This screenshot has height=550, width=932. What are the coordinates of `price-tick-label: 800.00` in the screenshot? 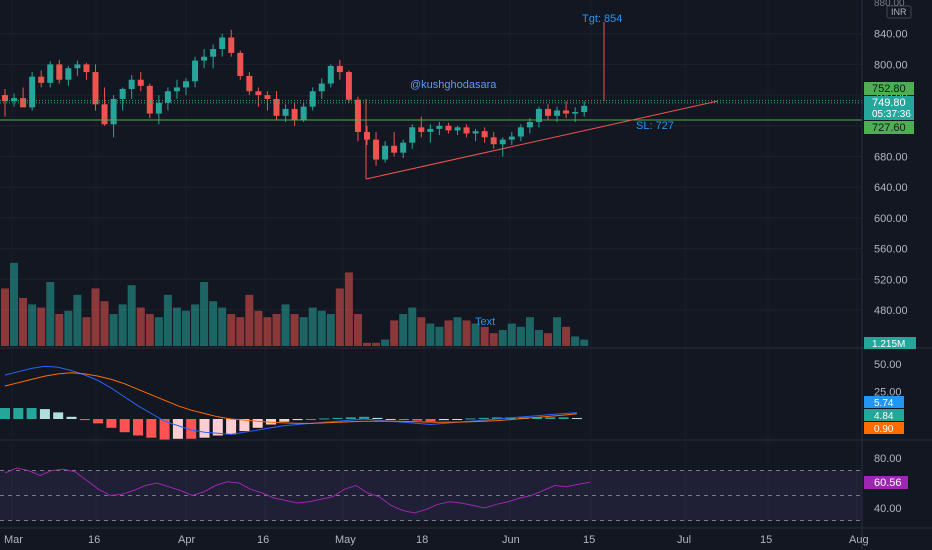 It's located at (891, 65).